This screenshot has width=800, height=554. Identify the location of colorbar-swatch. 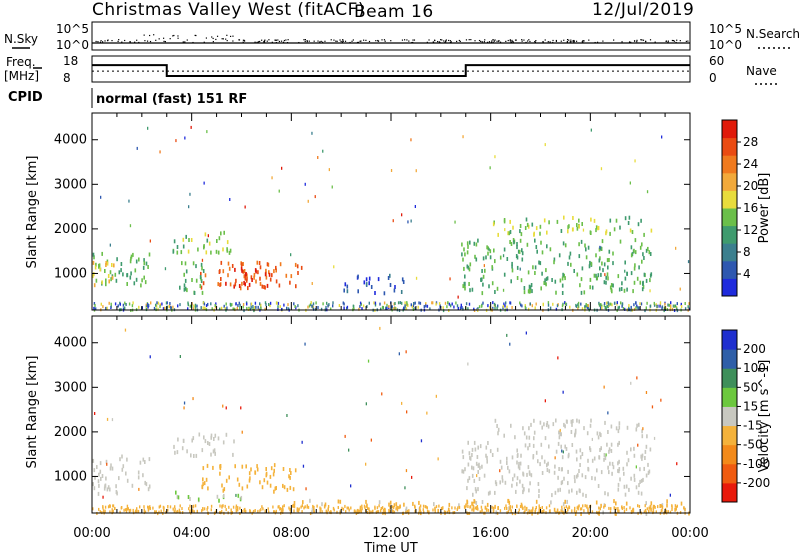
(729, 378).